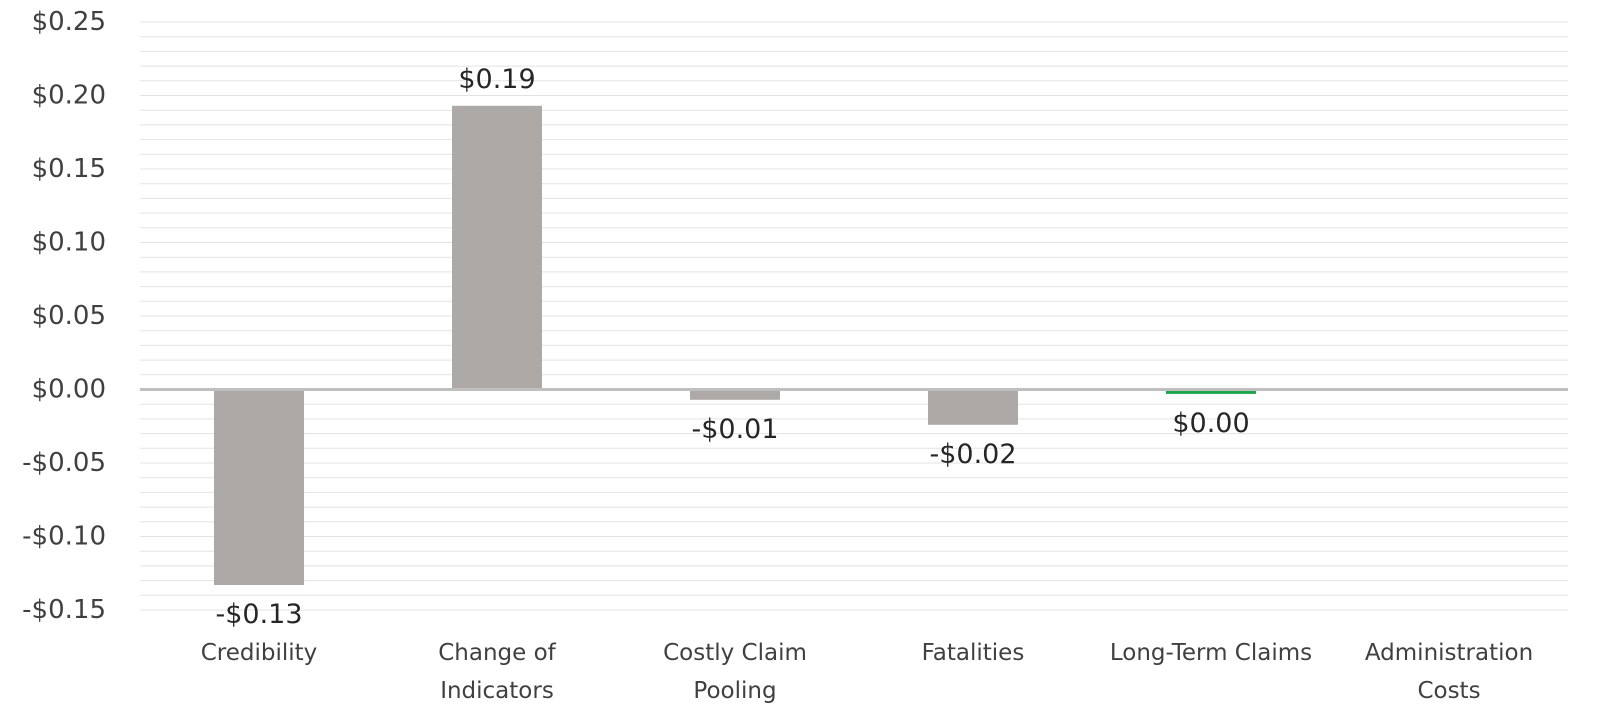 The width and height of the screenshot is (1610, 726). What do you see at coordinates (496, 79) in the screenshot?
I see `data-label: $0.19` at bounding box center [496, 79].